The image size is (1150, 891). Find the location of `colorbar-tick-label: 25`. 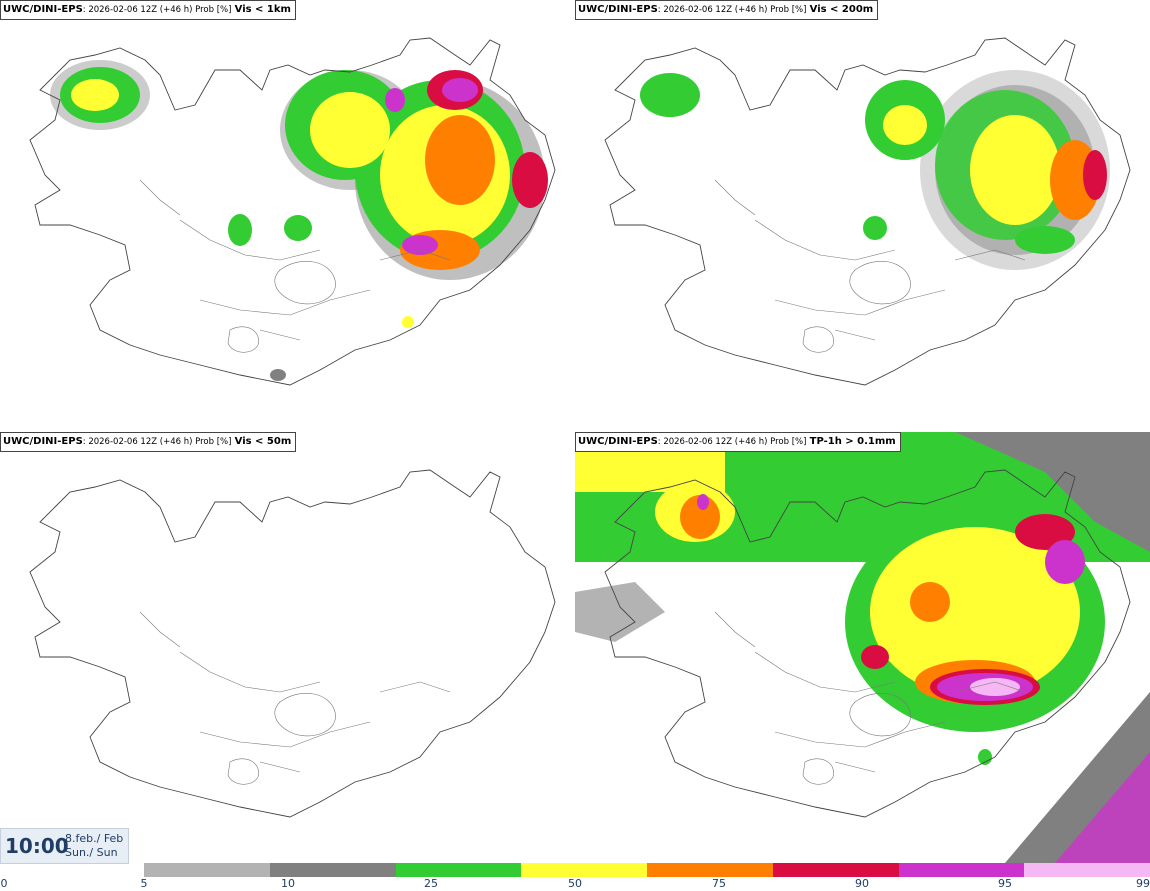

colorbar-tick-label: 25 is located at coordinates (431, 883).